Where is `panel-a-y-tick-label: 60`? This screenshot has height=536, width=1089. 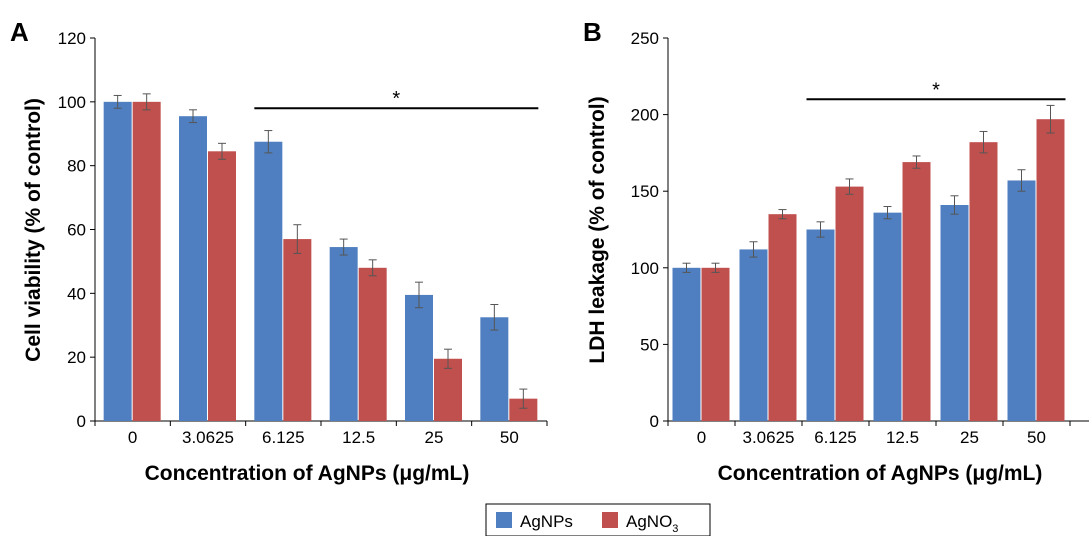 panel-a-y-tick-label: 60 is located at coordinates (76, 230).